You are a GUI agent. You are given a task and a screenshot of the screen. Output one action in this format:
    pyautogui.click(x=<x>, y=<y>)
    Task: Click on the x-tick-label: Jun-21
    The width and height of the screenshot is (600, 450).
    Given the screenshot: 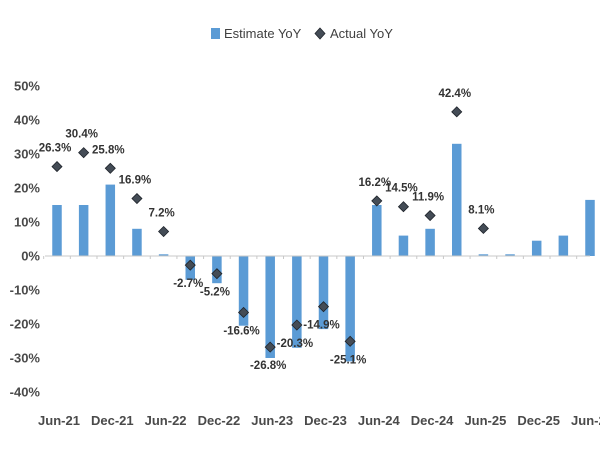 What is the action you would take?
    pyautogui.click(x=59, y=420)
    